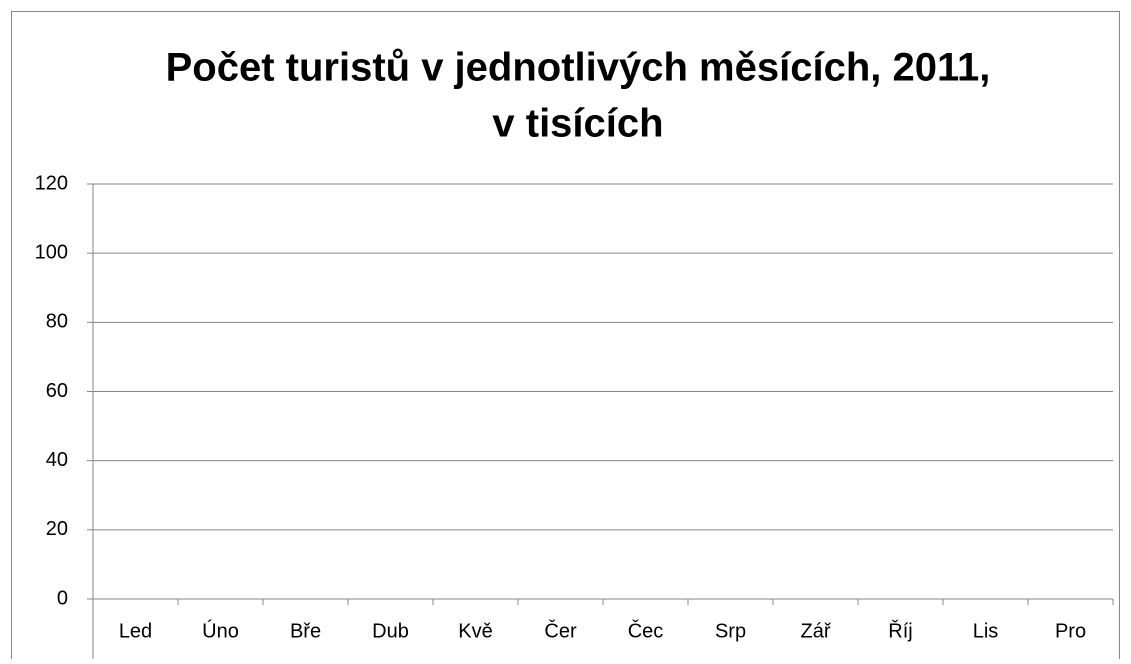 The image size is (1131, 664). I want to click on y-tick-label: 20, so click(57, 529).